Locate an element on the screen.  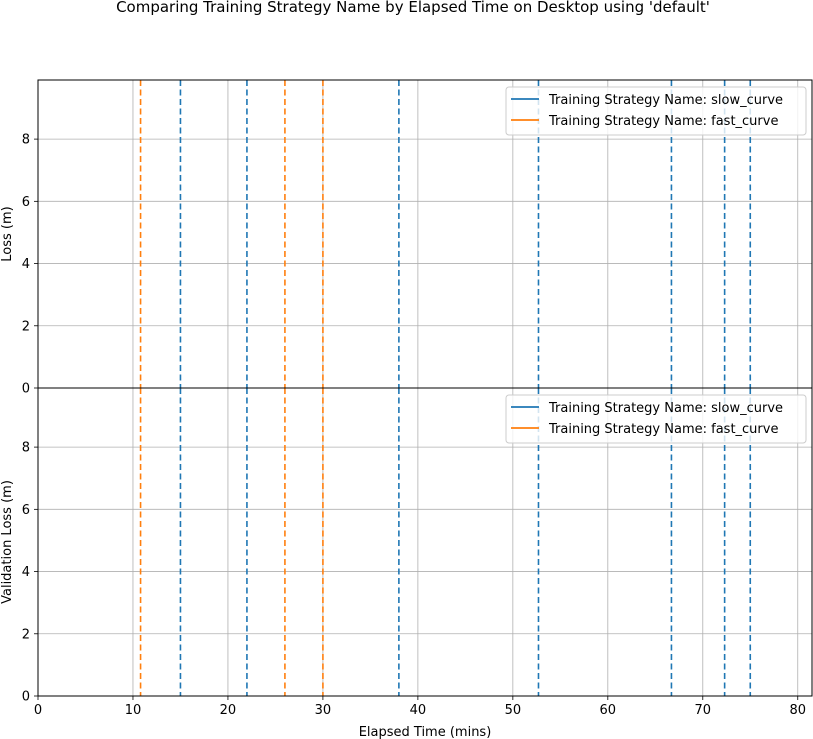
x-tick-label: 30 is located at coordinates (323, 710).